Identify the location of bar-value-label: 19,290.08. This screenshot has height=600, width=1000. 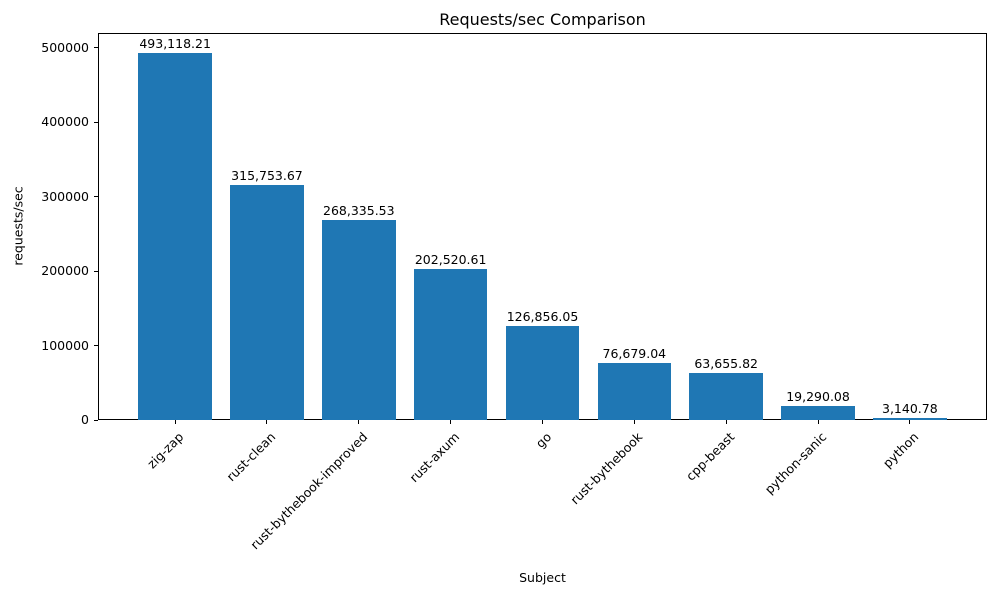
(818, 396).